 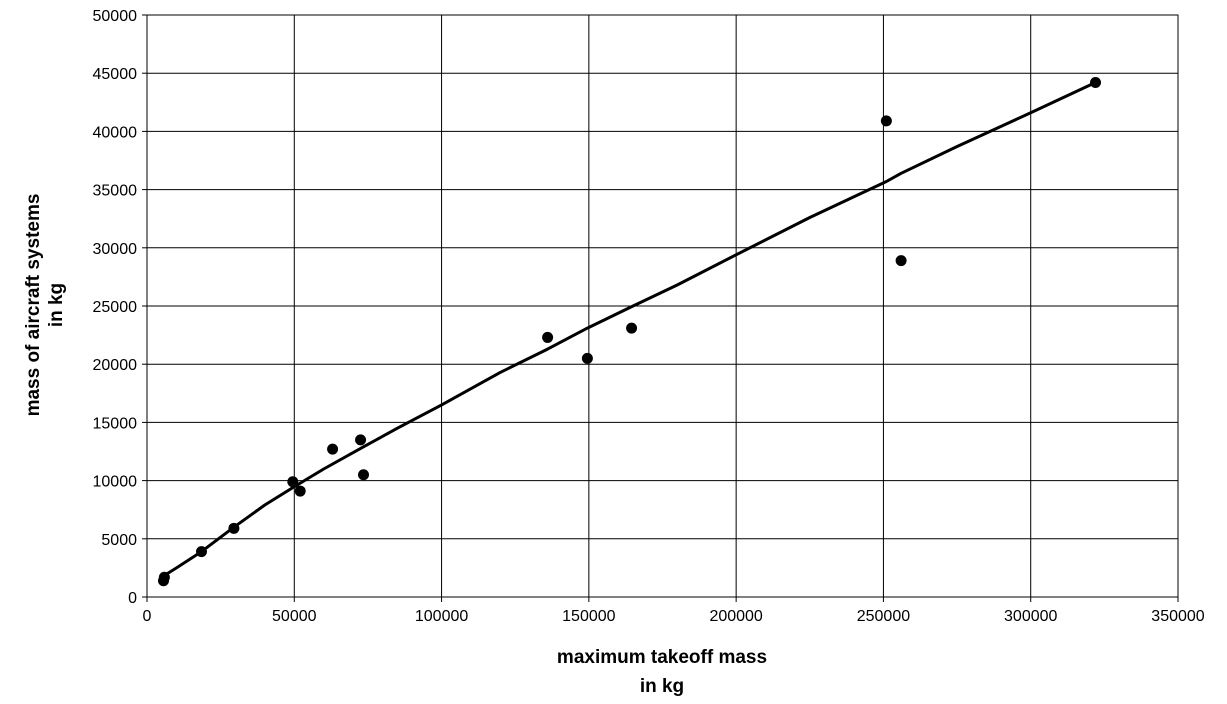 I want to click on y-tick-label-5: 25000, so click(x=115, y=307).